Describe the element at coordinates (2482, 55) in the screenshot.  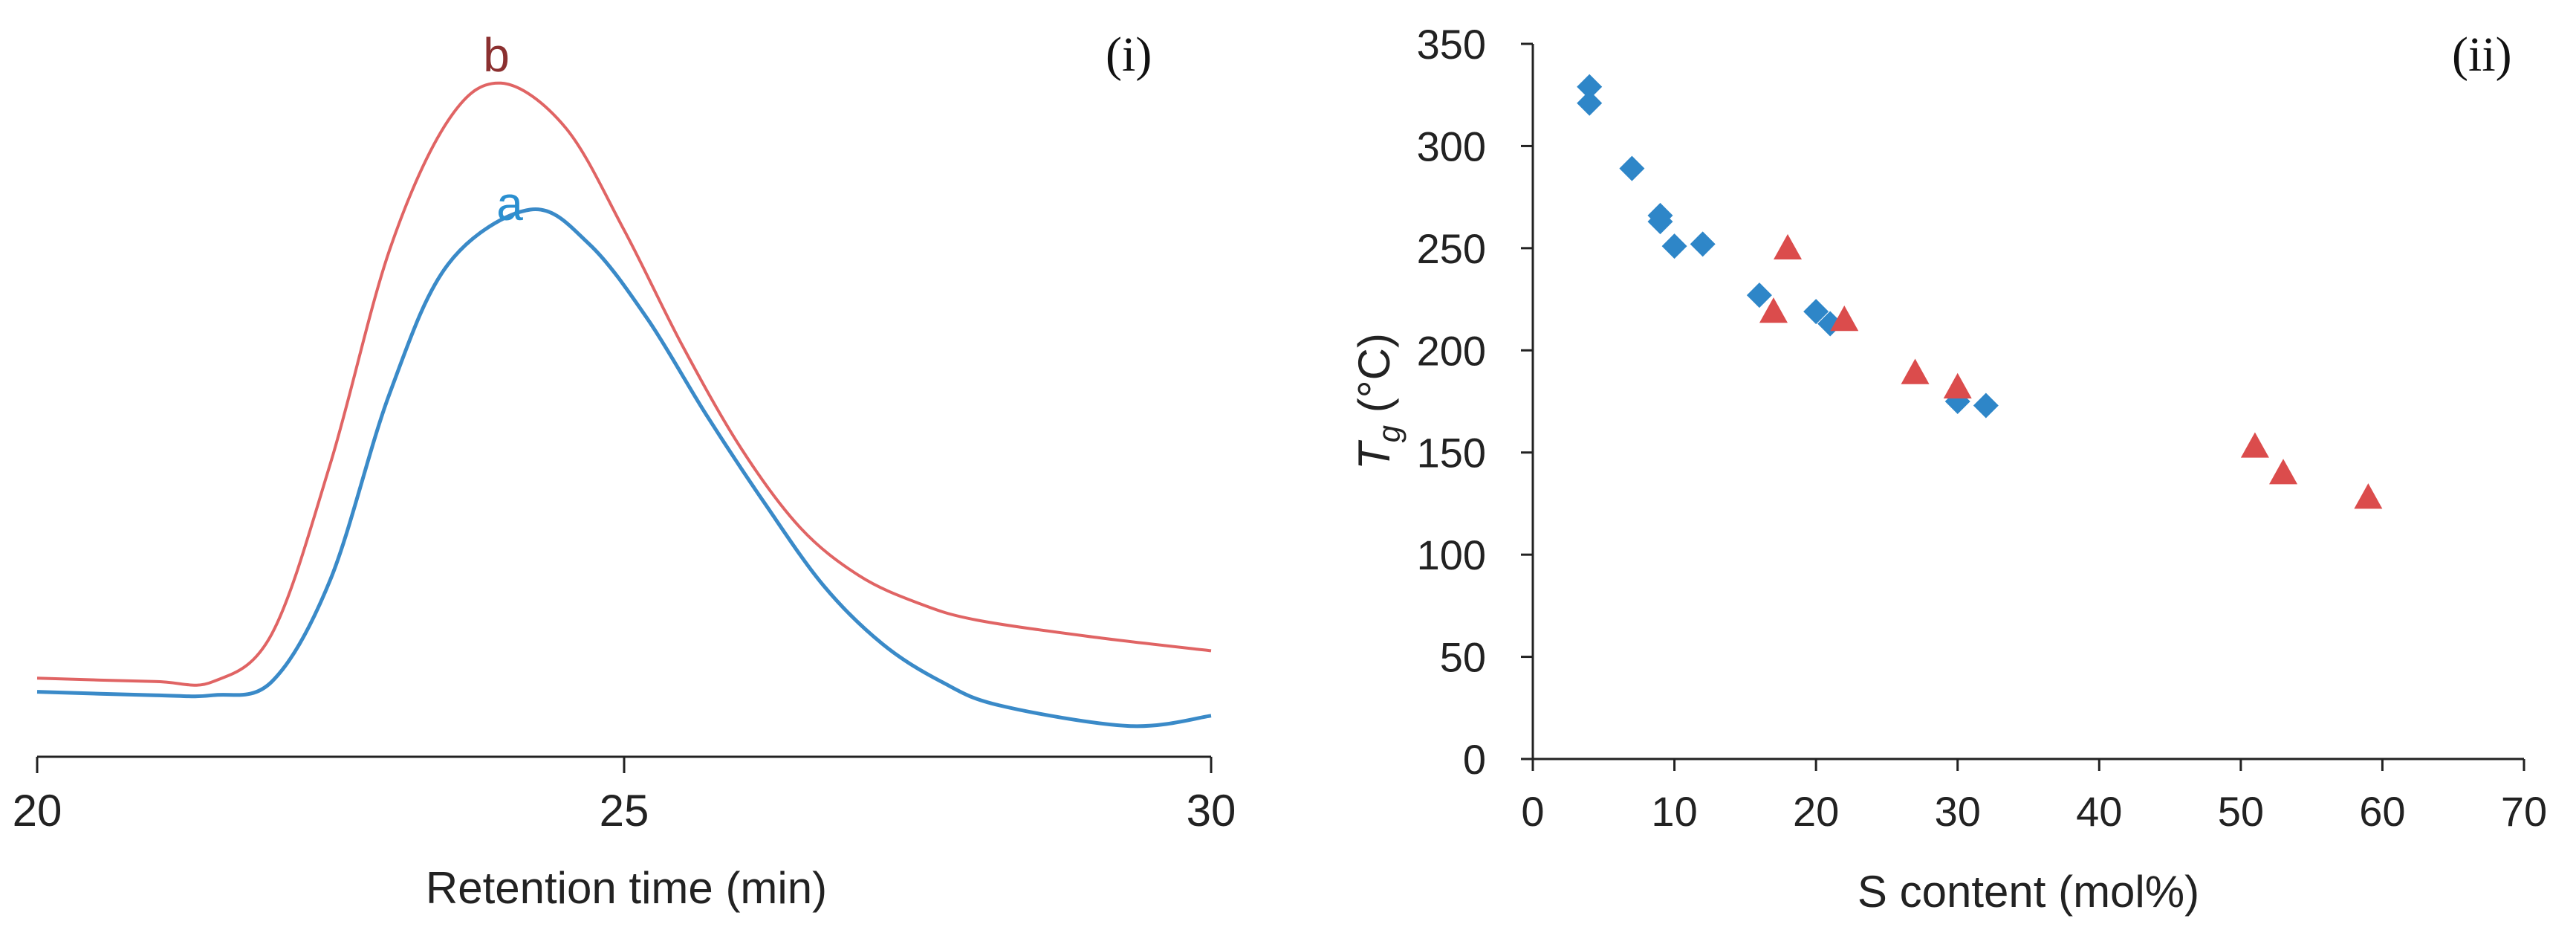
I see `panel-ii-label: (ii)` at that location.